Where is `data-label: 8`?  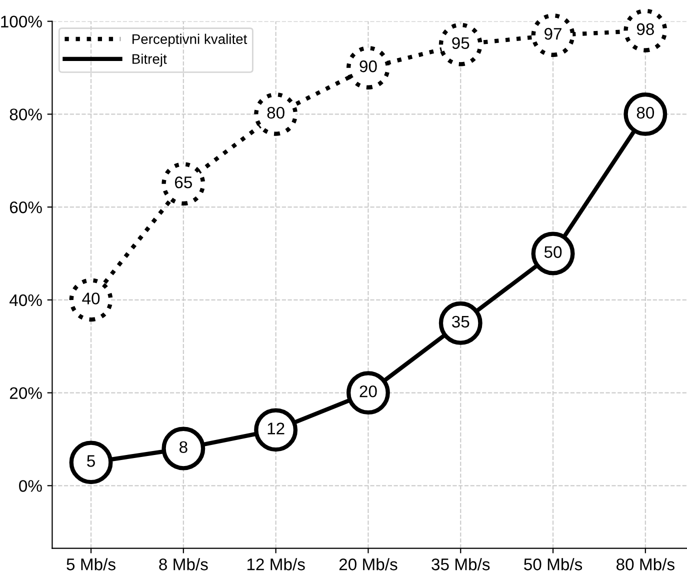
data-label: 8 is located at coordinates (184, 447).